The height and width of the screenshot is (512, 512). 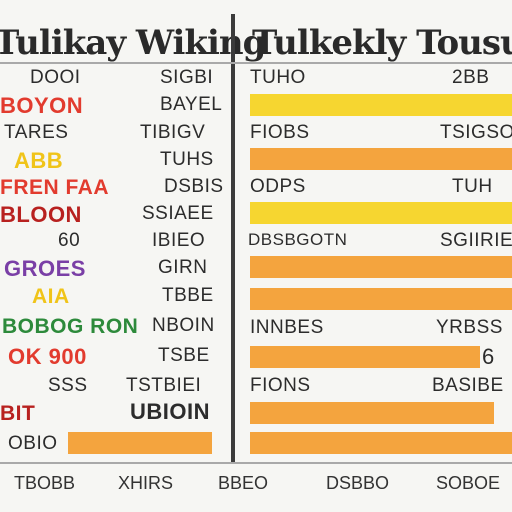 I want to click on left-row-3-a: TARES, so click(x=36, y=132).